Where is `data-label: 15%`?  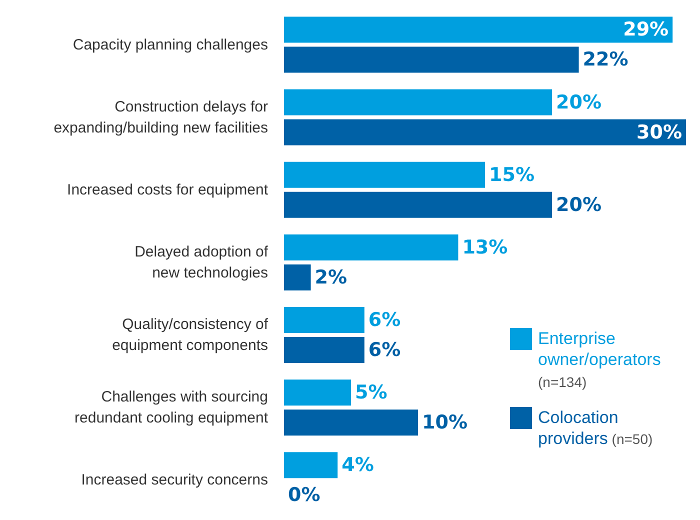
data-label: 15% is located at coordinates (511, 175).